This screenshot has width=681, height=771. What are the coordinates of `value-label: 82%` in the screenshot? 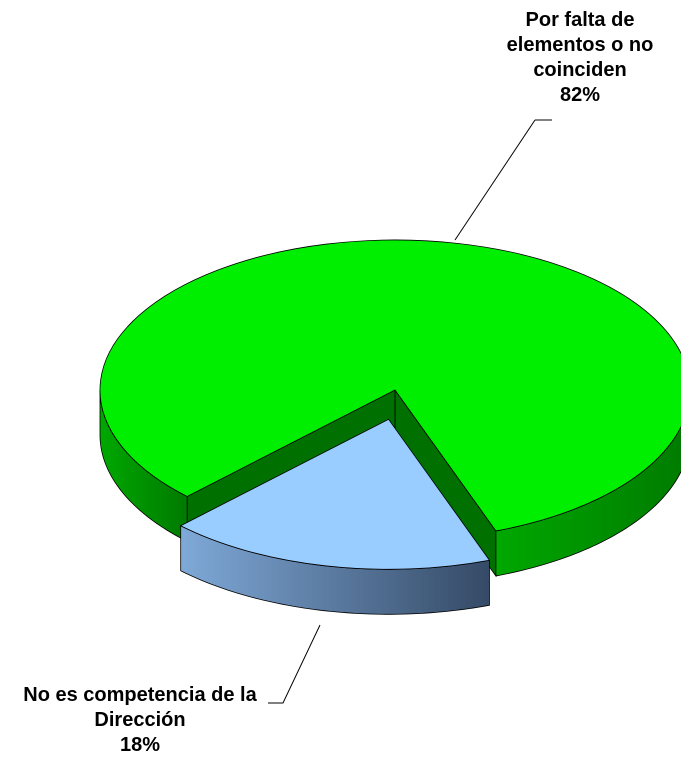 It's located at (580, 95).